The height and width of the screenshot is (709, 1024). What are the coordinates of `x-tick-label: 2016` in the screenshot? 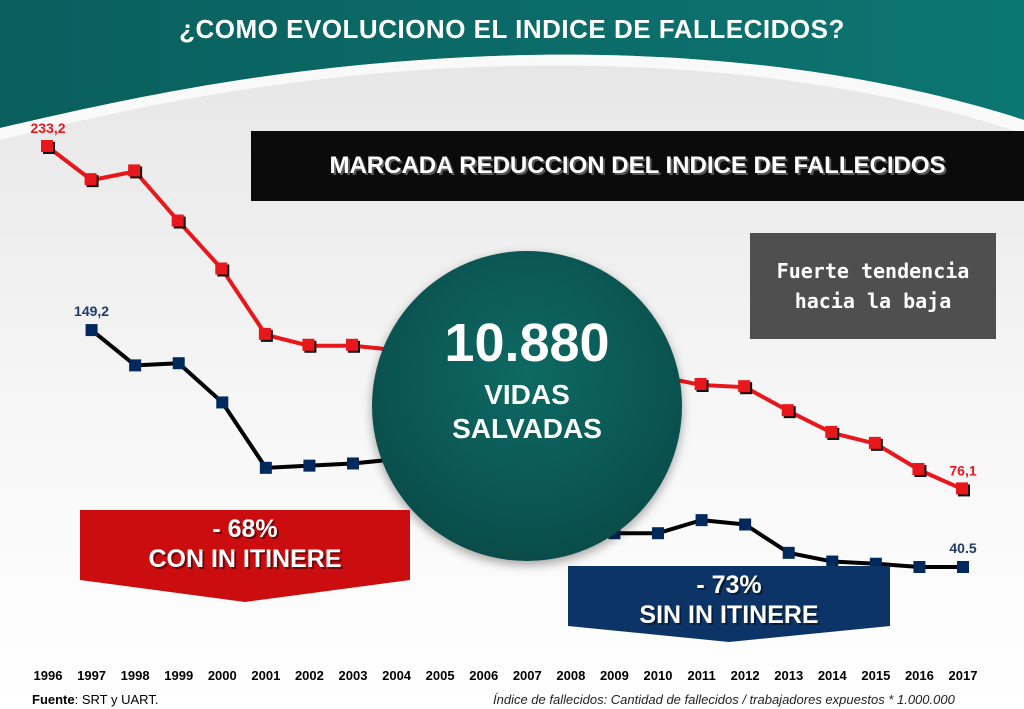 It's located at (919, 675).